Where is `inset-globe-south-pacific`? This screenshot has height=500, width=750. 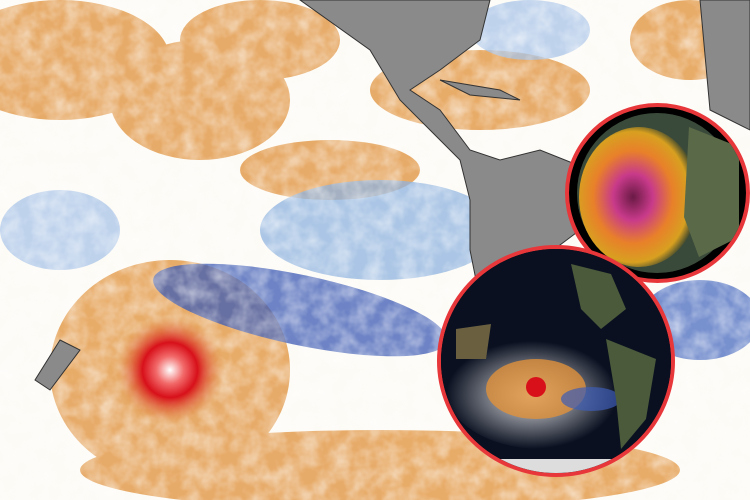 inset-globe-south-pacific is located at coordinates (556, 361).